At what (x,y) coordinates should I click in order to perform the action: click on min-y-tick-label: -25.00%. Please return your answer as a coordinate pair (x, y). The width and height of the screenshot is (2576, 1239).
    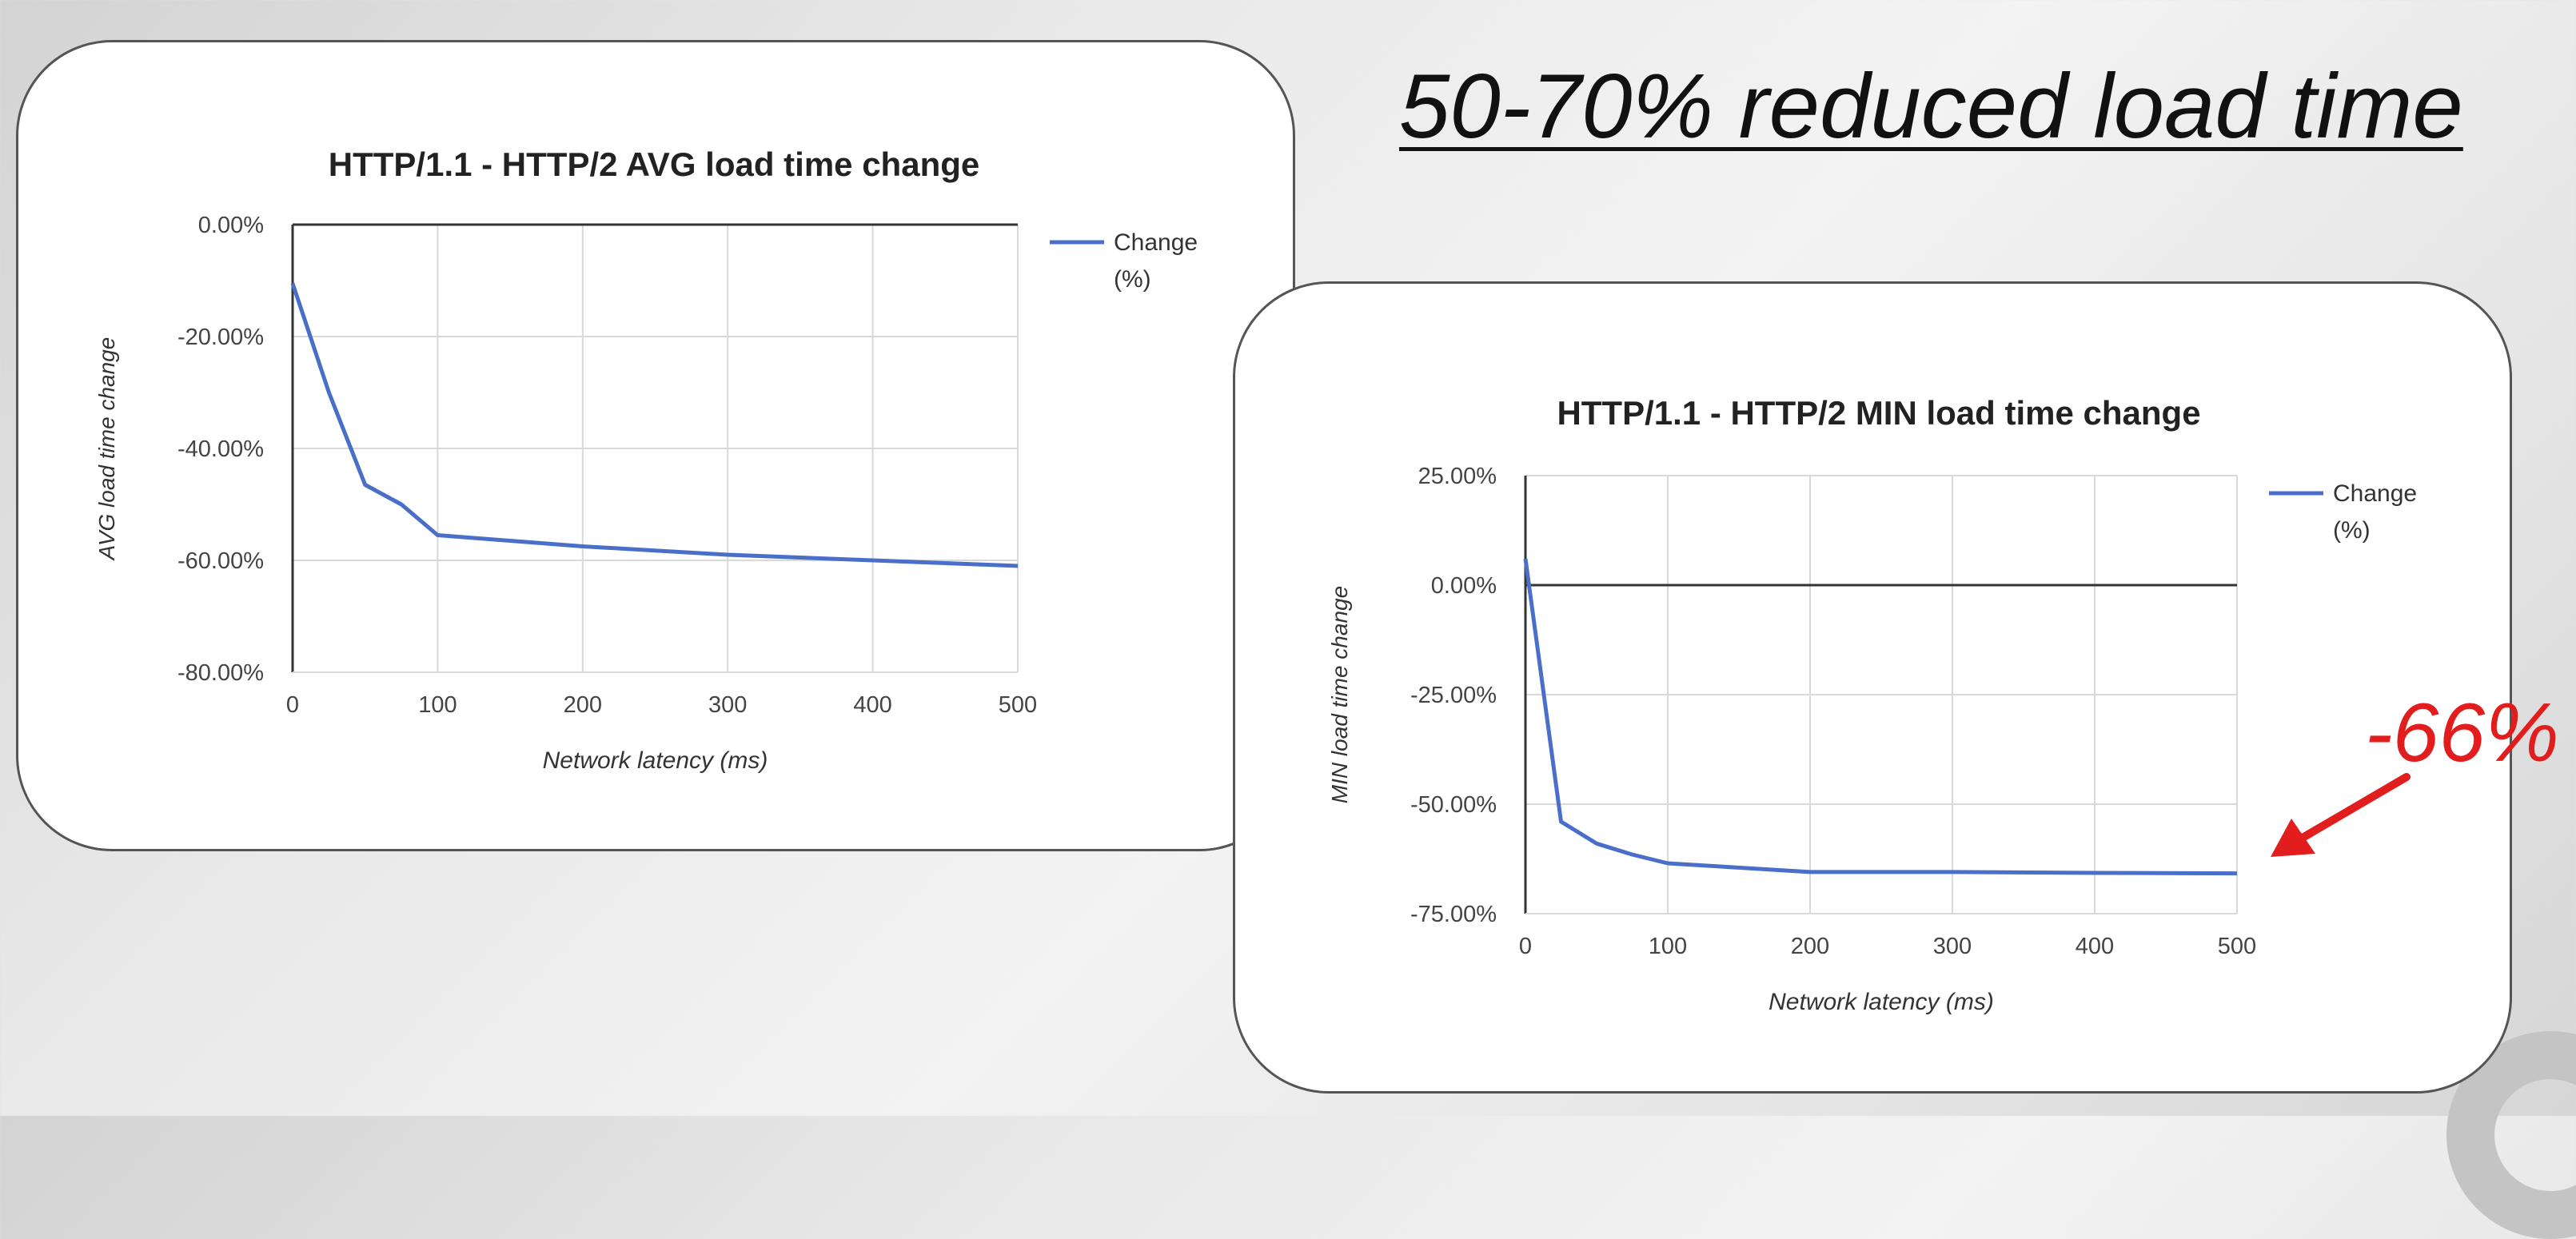
    Looking at the image, I should click on (1454, 695).